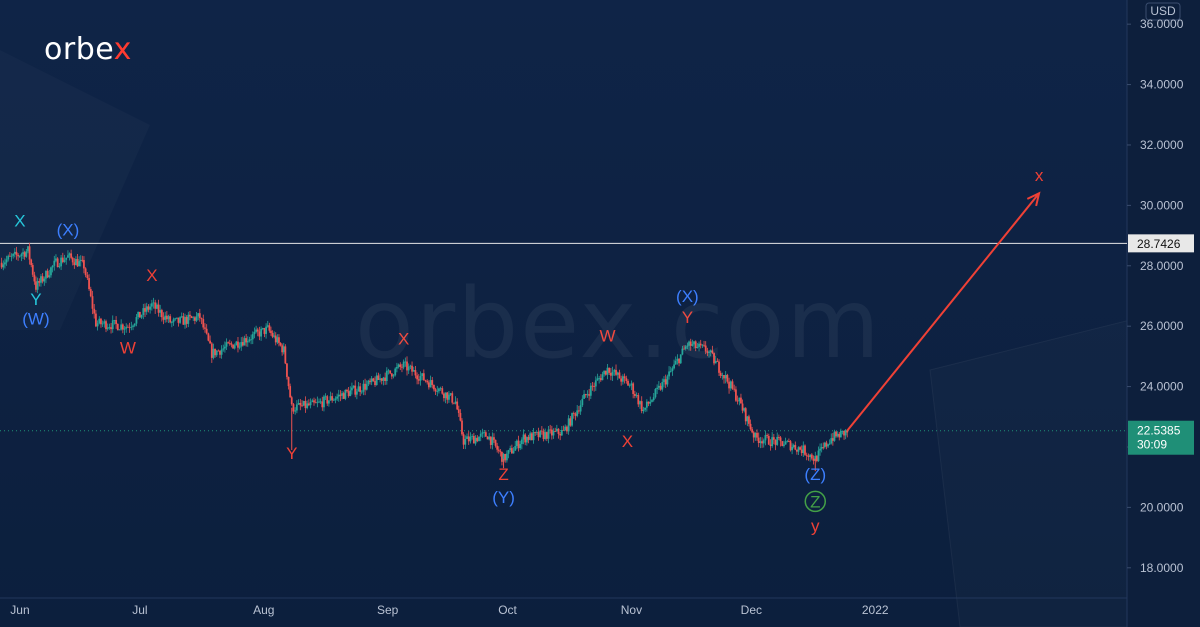 This screenshot has height=627, width=1200. What do you see at coordinates (151, 275) in the screenshot?
I see `wave-label: X` at bounding box center [151, 275].